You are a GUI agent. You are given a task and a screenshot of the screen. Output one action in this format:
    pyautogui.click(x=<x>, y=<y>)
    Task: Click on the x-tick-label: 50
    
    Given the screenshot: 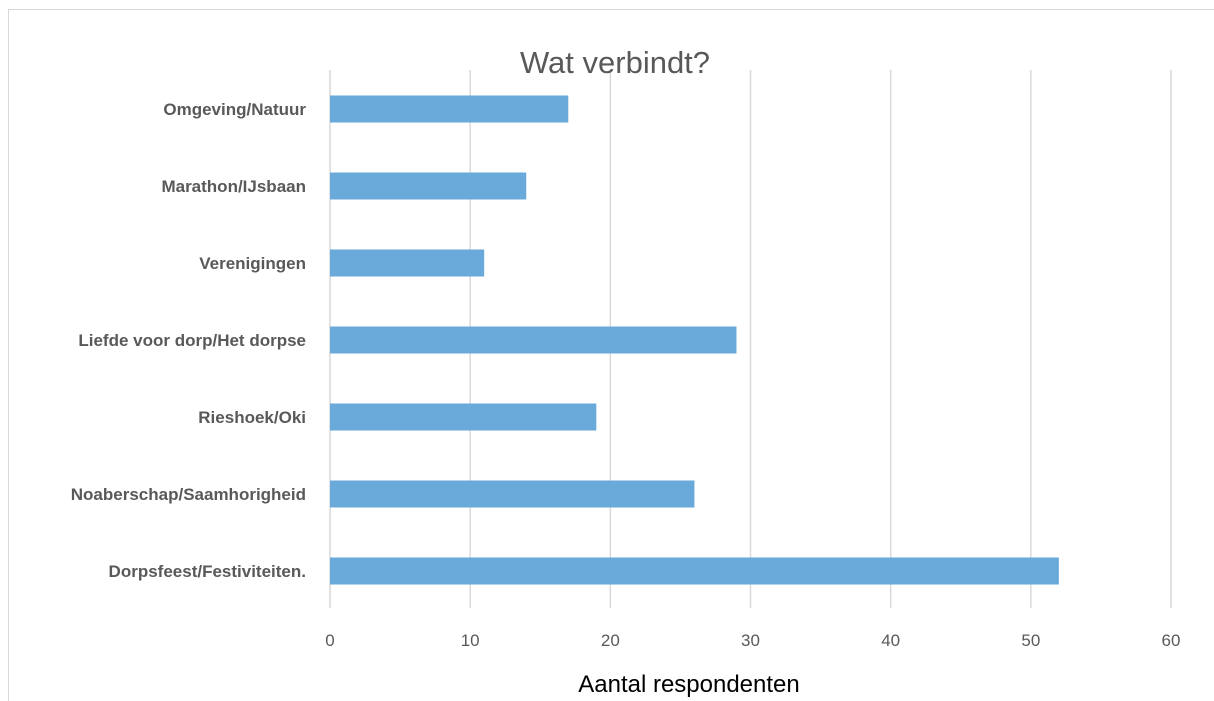 What is the action you would take?
    pyautogui.click(x=1030, y=640)
    